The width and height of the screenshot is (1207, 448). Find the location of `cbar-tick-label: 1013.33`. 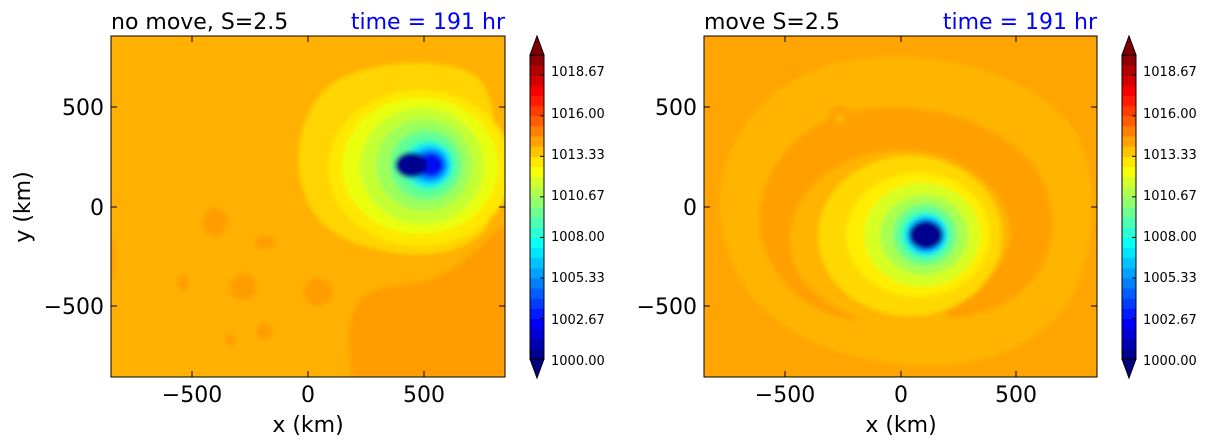

cbar-tick-label: 1013.33 is located at coordinates (578, 155).